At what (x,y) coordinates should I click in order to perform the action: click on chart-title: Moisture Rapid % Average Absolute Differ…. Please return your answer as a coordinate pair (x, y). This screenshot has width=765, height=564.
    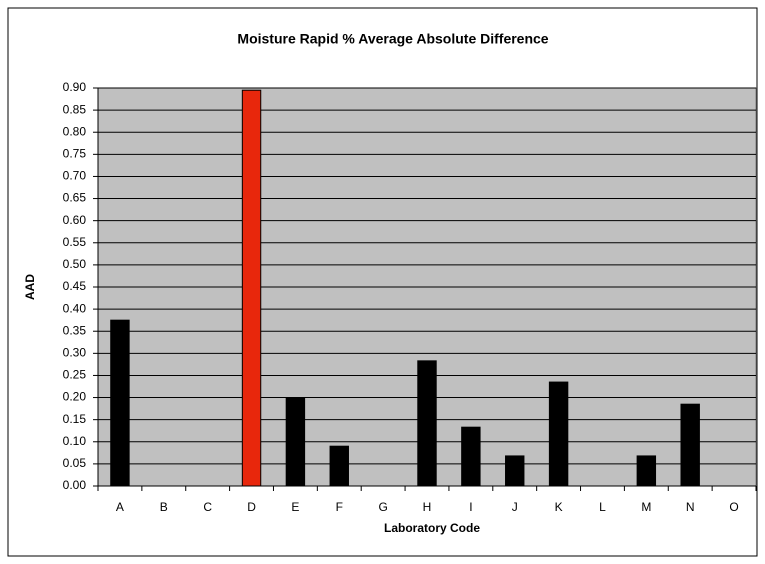
    Looking at the image, I should click on (392, 39).